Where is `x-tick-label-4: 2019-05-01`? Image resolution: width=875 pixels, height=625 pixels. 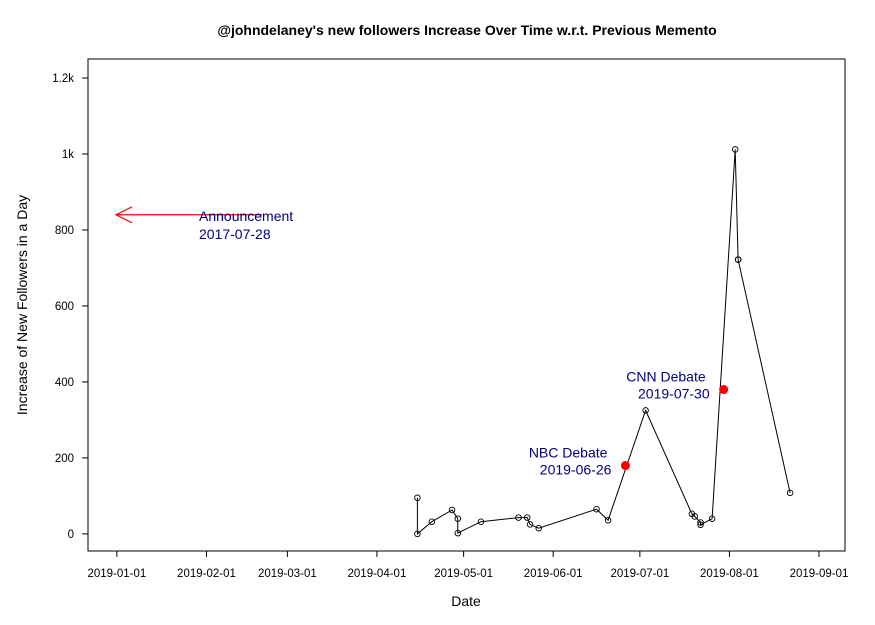 x-tick-label-4: 2019-05-01 is located at coordinates (463, 574).